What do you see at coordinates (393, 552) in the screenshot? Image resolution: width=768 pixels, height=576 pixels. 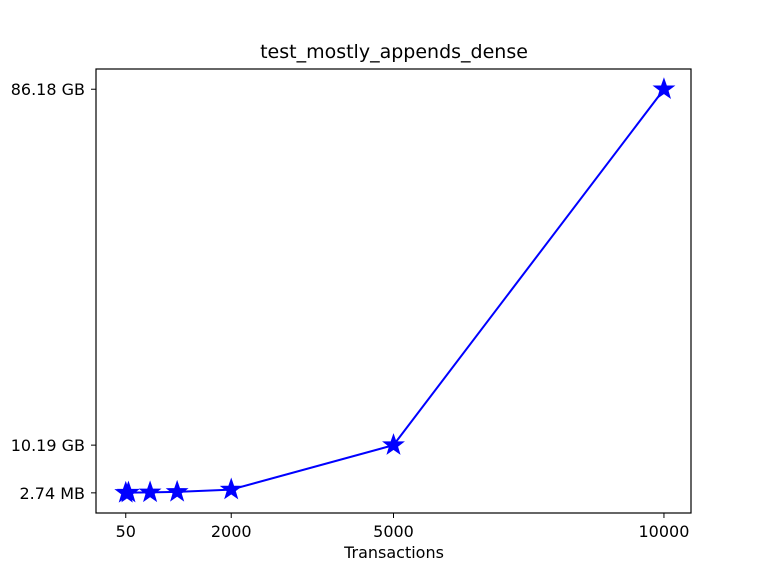 I see `x-axis-label: Transactions` at bounding box center [393, 552].